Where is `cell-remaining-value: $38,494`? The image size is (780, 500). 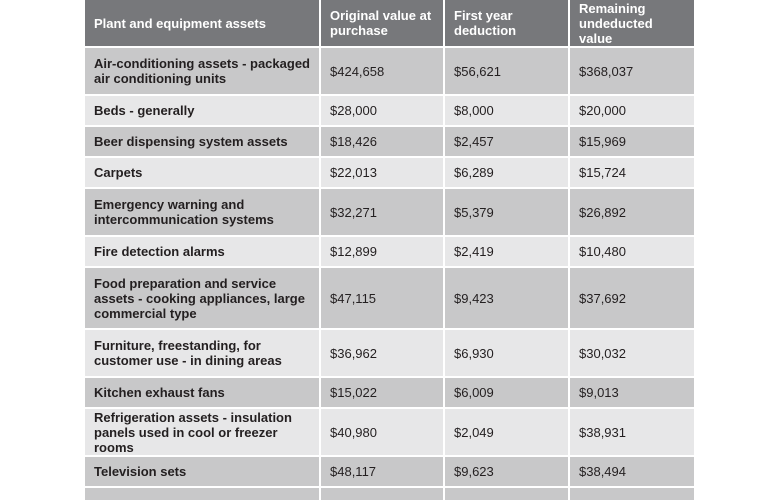
cell-remaining-value: $38,494 is located at coordinates (631, 472).